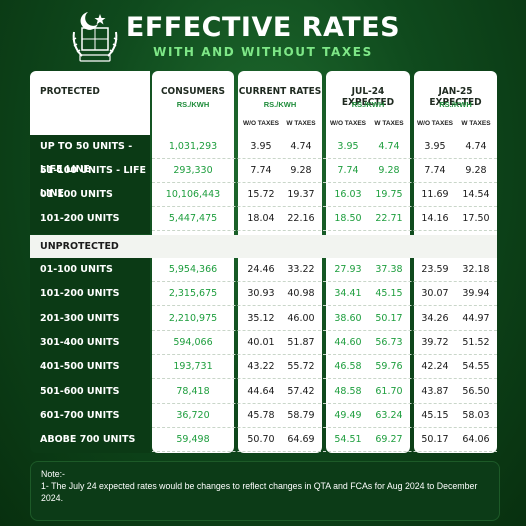 This screenshot has width=526, height=526. Describe the element at coordinates (389, 293) in the screenshot. I see `cell-jul-w: 45.15` at that location.